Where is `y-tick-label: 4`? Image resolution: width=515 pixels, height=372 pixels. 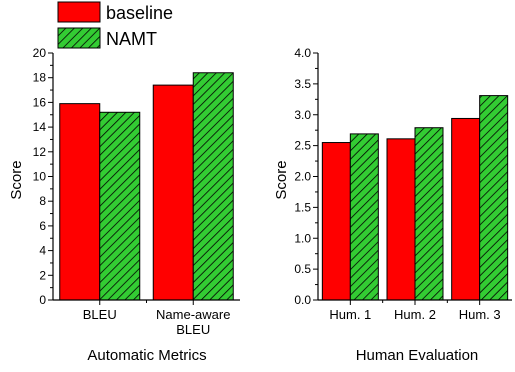 y-tick-label: 4 is located at coordinates (42, 251).